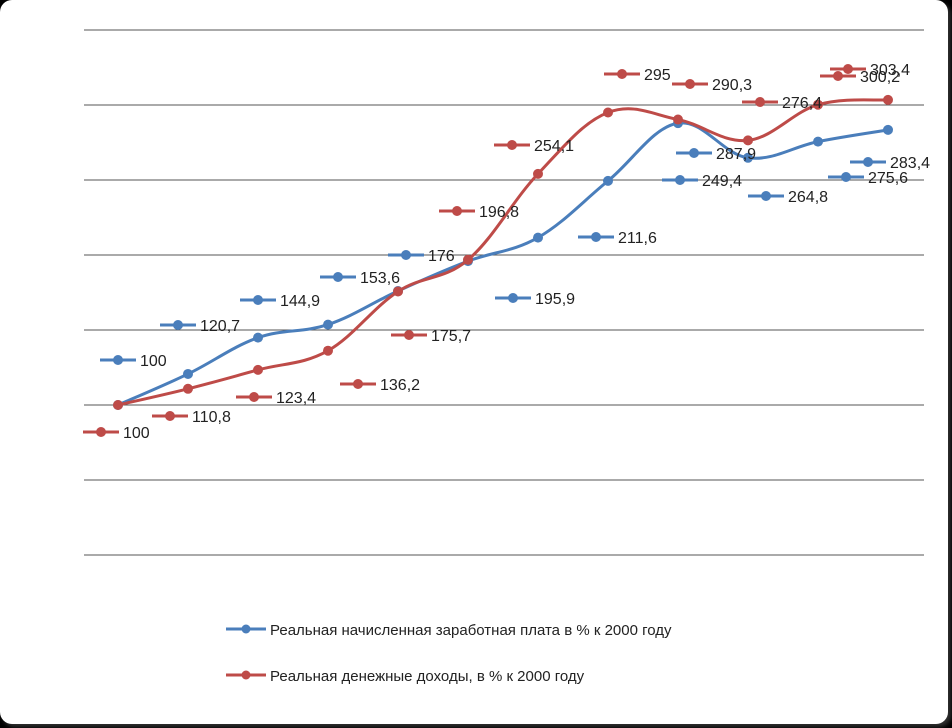 The image size is (952, 728). Describe the element at coordinates (890, 70) in the screenshot. I see `label-text: 303,4` at that location.